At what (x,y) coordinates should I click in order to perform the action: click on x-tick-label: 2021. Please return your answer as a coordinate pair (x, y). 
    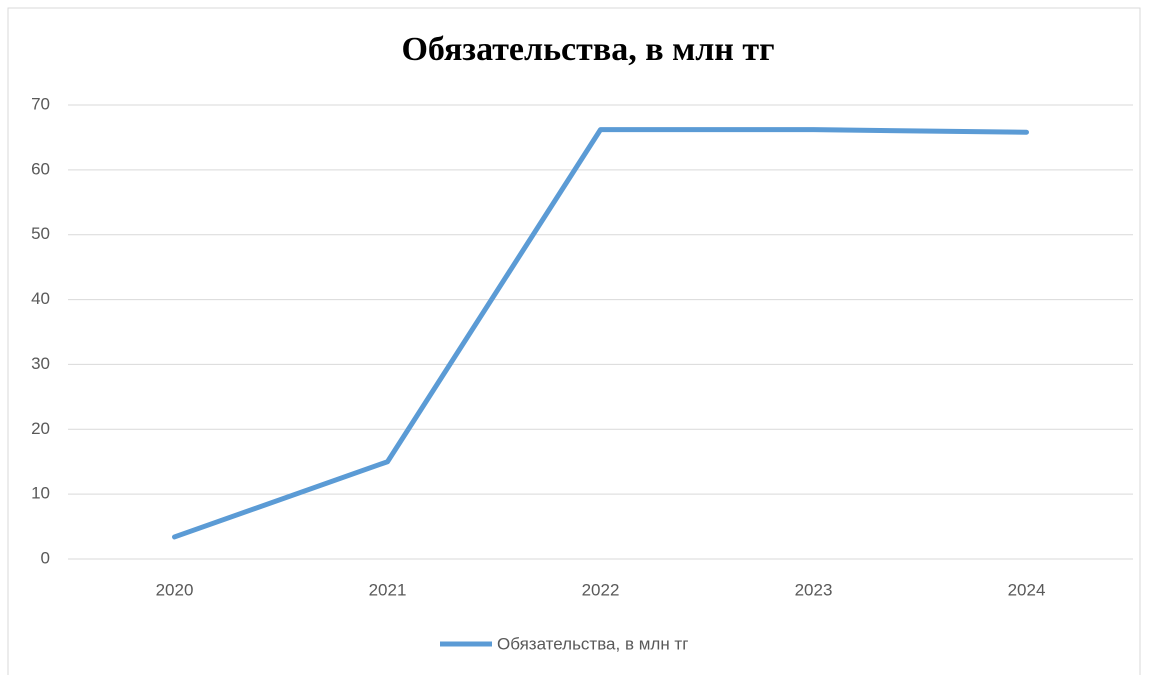
    Looking at the image, I should click on (388, 589).